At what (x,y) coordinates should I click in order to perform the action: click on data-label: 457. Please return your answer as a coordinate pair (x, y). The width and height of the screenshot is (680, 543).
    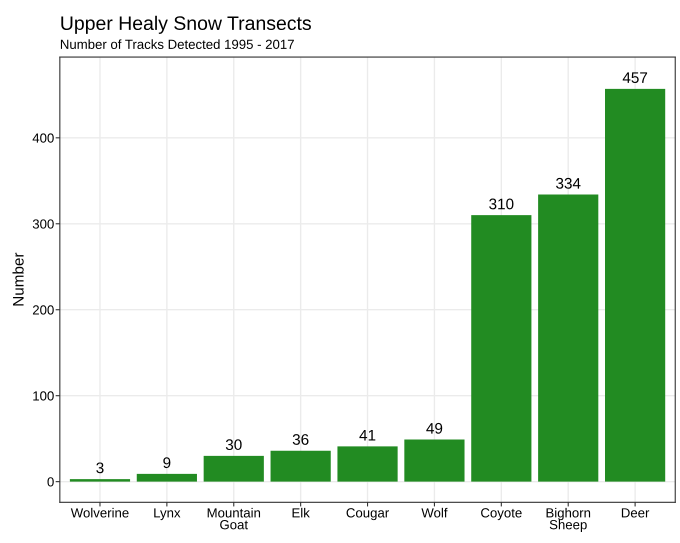
    Looking at the image, I should click on (635, 78).